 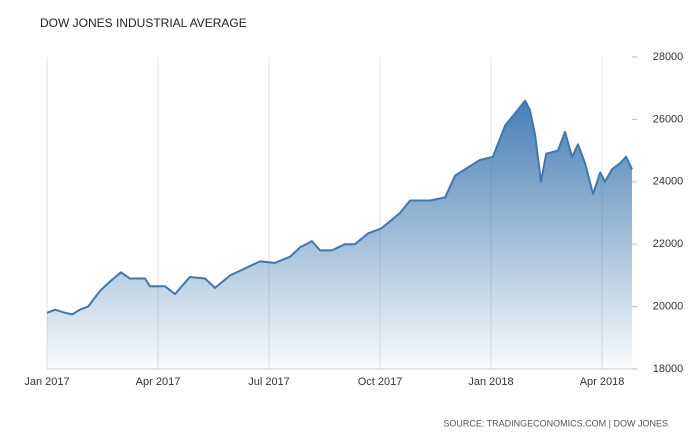 I want to click on y-tick-label: 18000, so click(x=668, y=369).